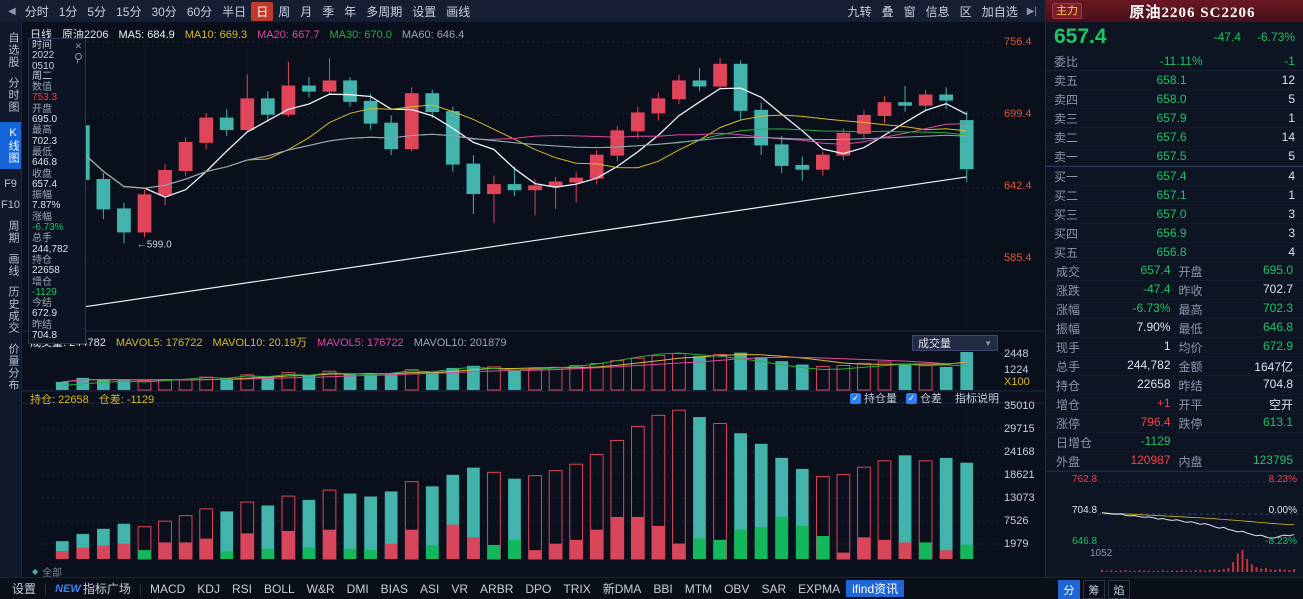 The height and width of the screenshot is (599, 1303). Describe the element at coordinates (1174, 137) in the screenshot. I see `book-row-卖二: 卖二 657.6 14` at that location.